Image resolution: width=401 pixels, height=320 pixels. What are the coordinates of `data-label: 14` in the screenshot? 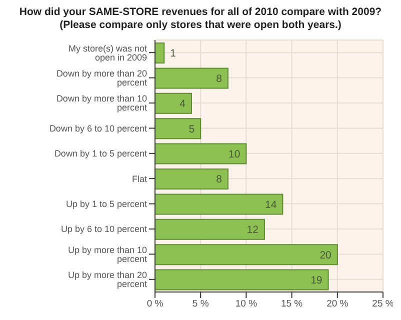 It's located at (270, 204).